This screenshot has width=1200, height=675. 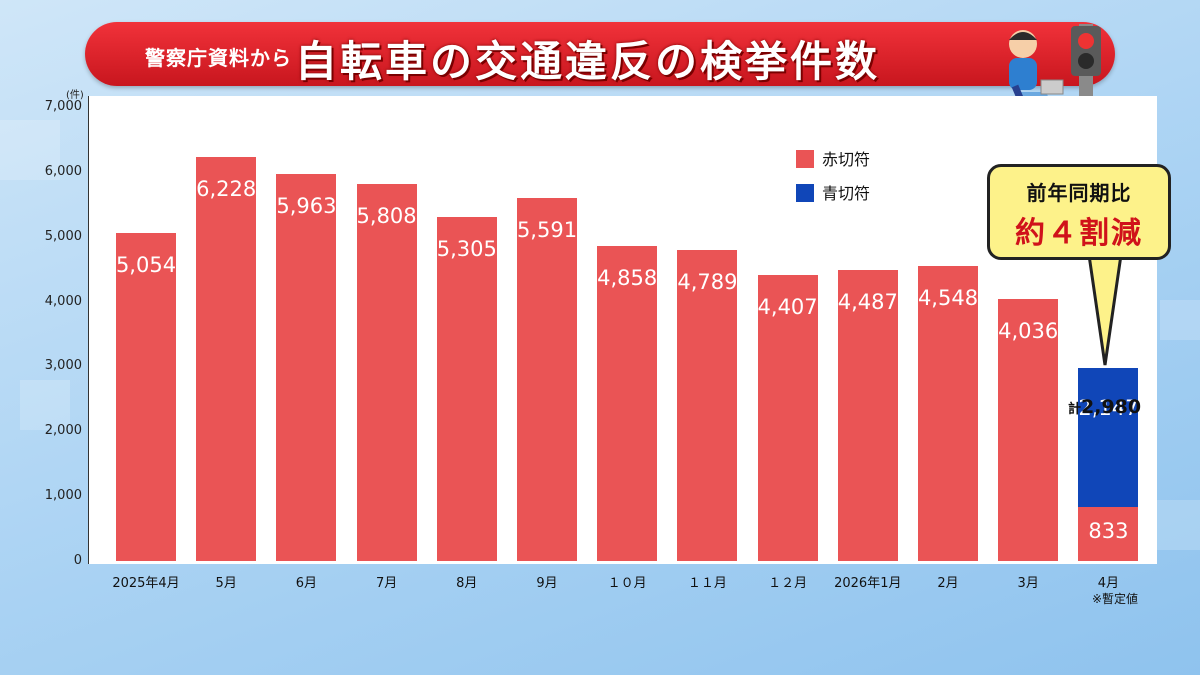 I want to click on y-unit-label: (件), so click(x=75, y=95).